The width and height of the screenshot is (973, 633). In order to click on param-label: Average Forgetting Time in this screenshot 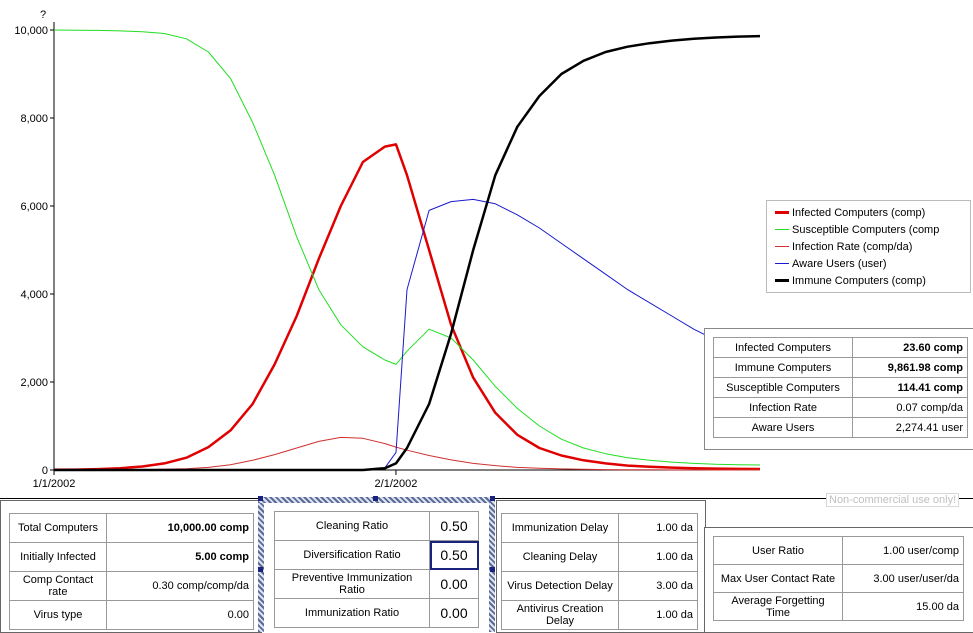, I will do `click(778, 606)`.